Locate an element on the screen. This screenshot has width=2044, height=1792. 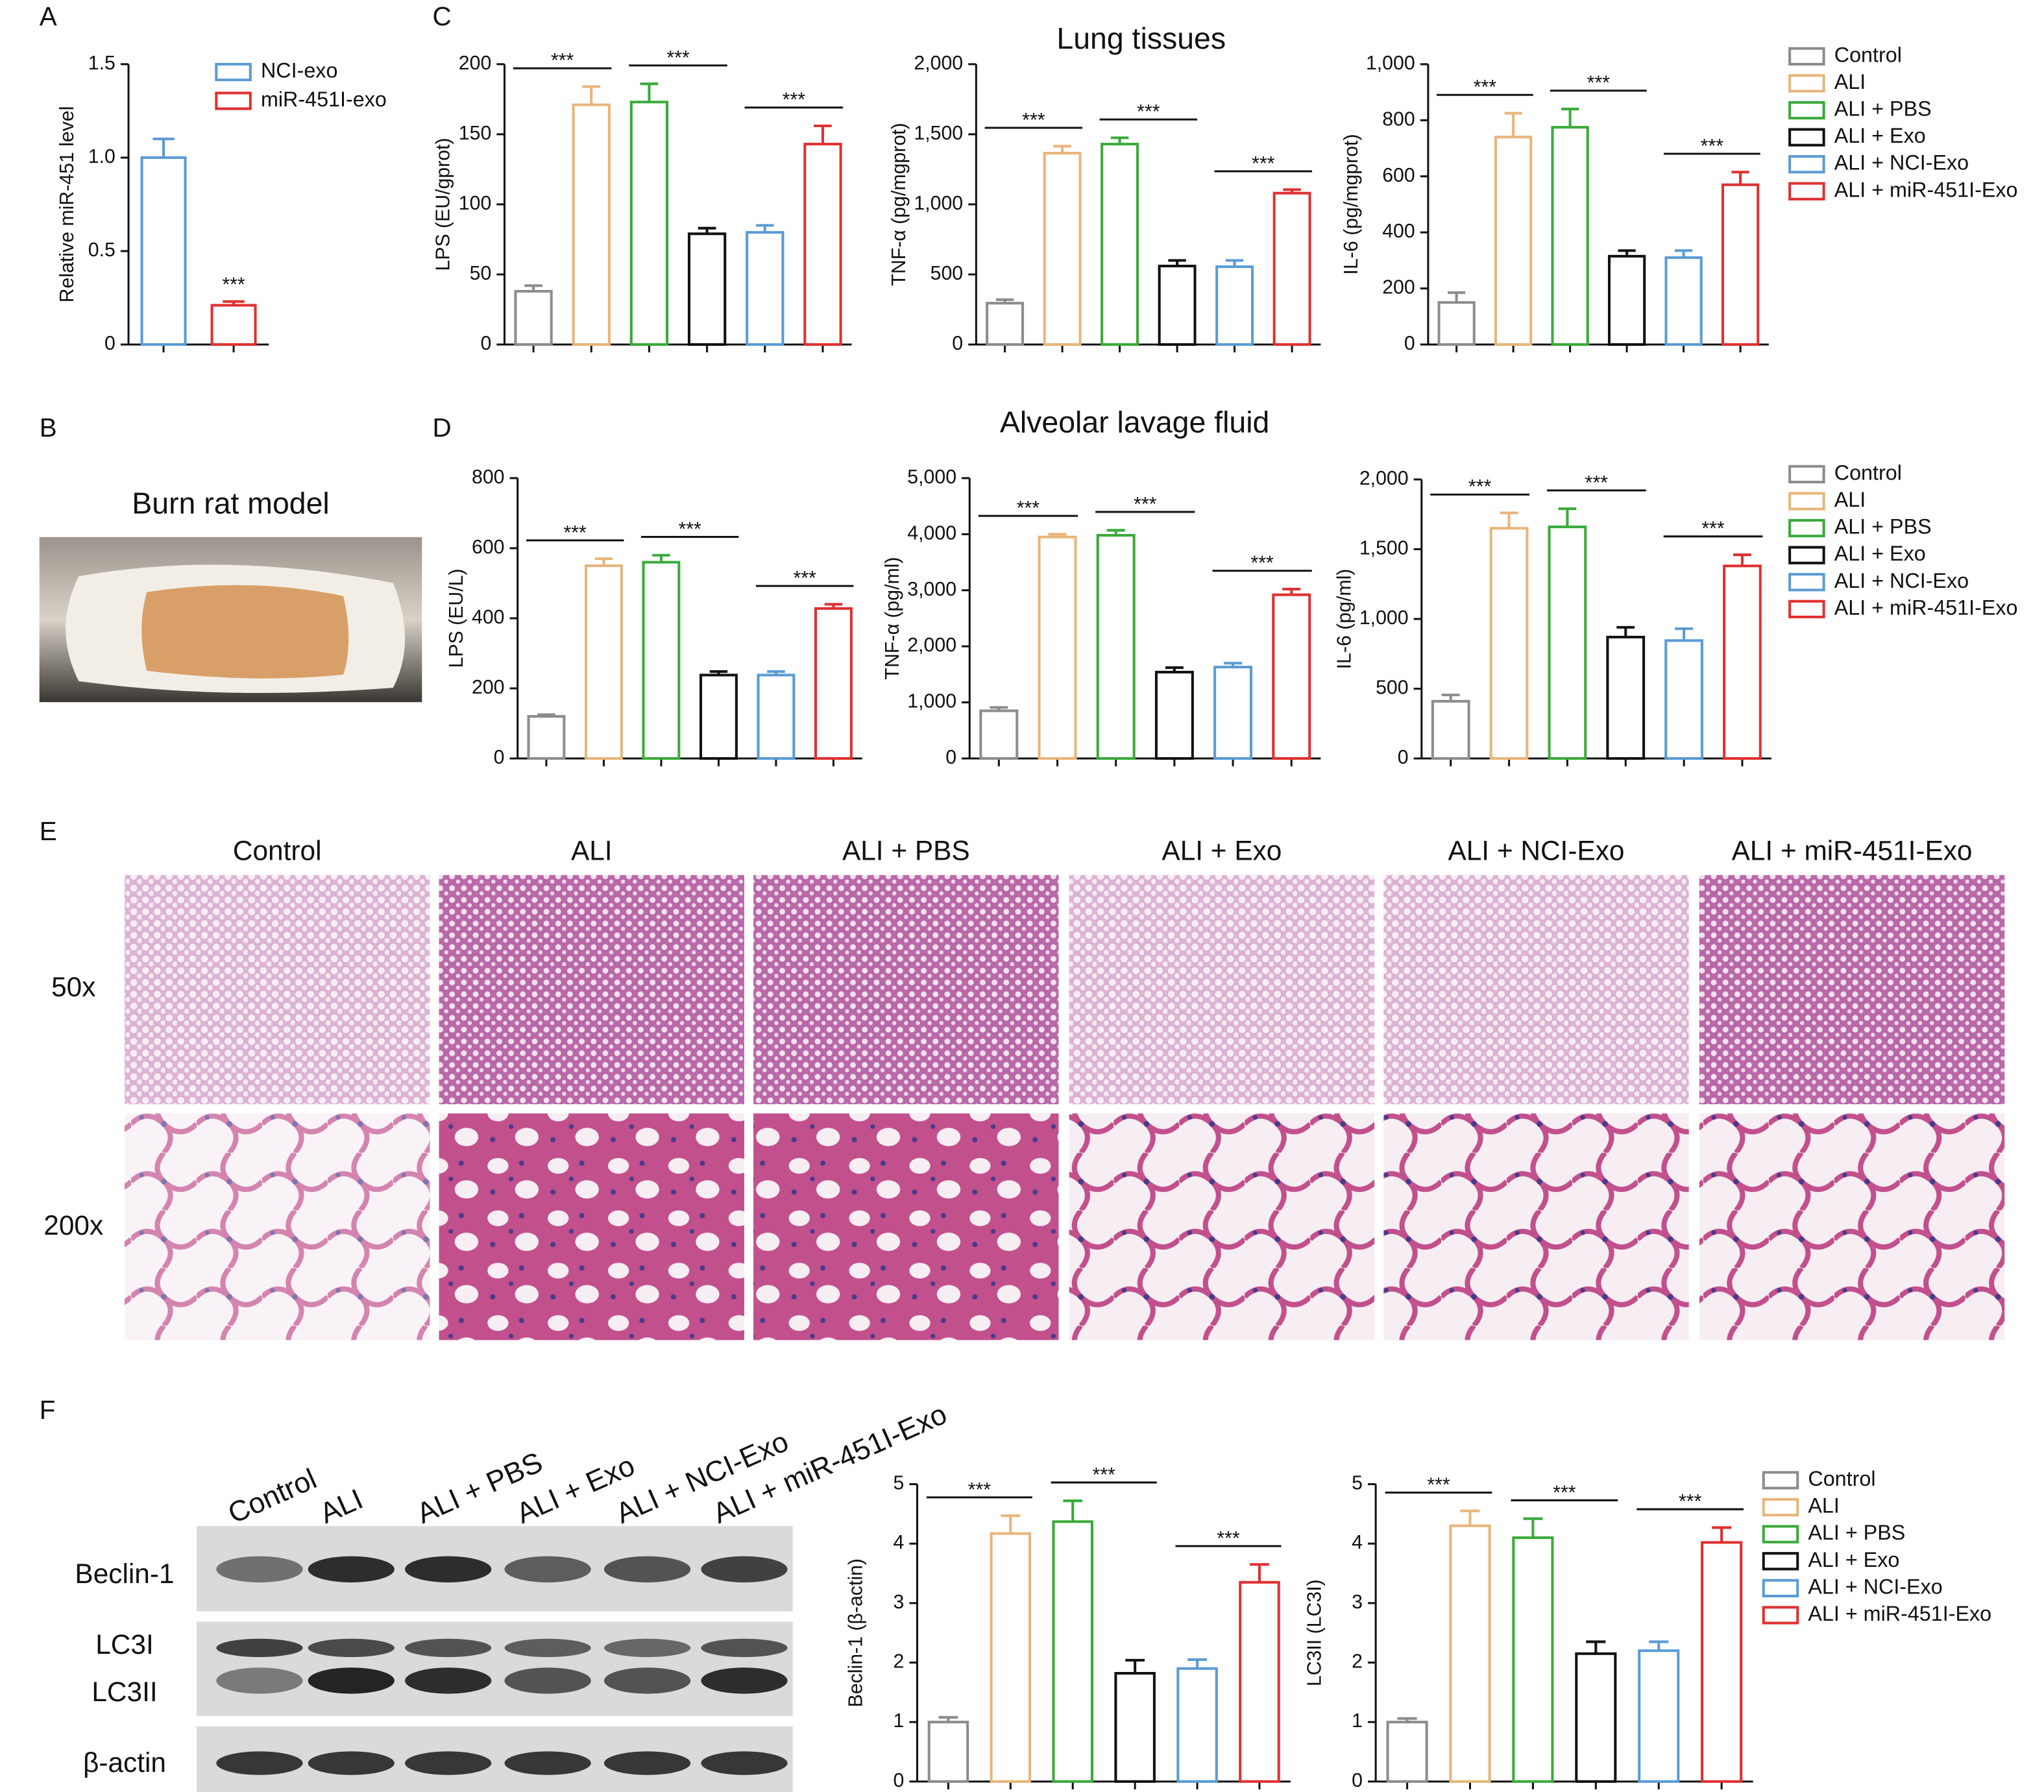
lane-label: Control is located at coordinates (272, 1496).